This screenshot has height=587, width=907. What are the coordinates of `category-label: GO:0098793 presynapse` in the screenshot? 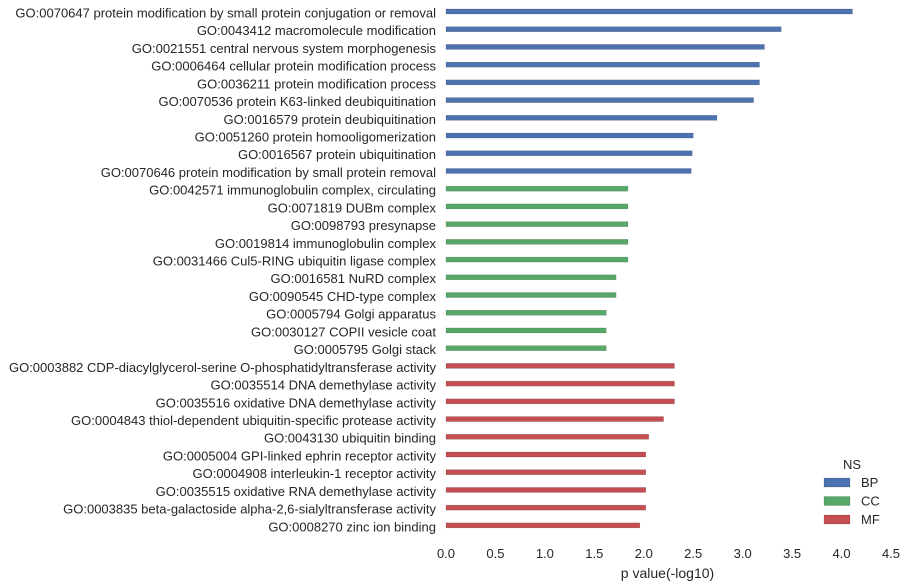 It's located at (363, 225).